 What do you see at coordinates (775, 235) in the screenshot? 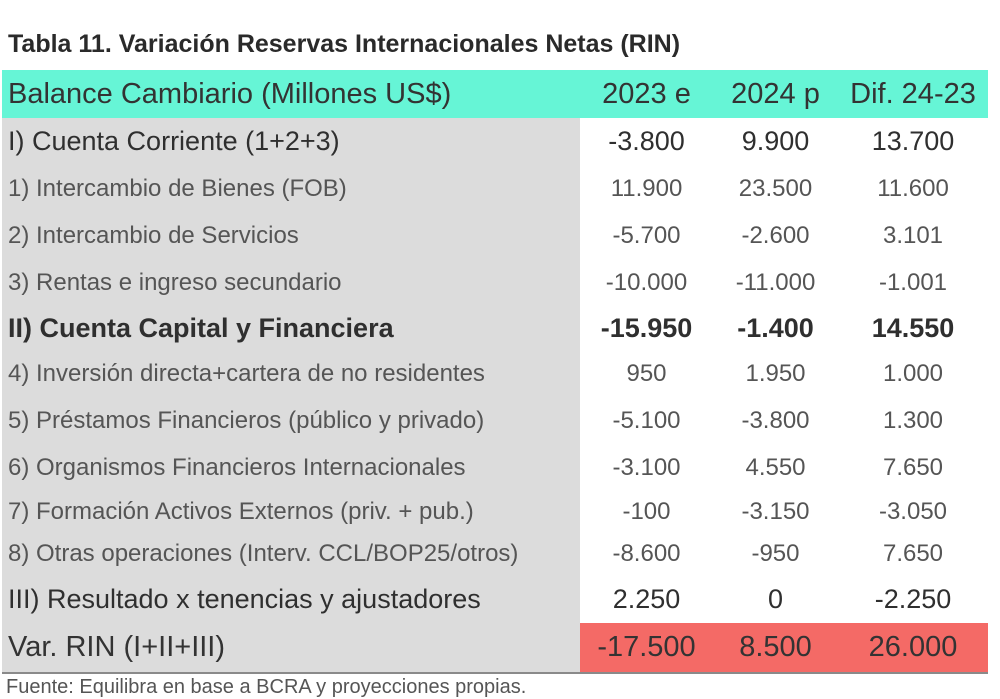
I see `cell-2024: -2.600` at bounding box center [775, 235].